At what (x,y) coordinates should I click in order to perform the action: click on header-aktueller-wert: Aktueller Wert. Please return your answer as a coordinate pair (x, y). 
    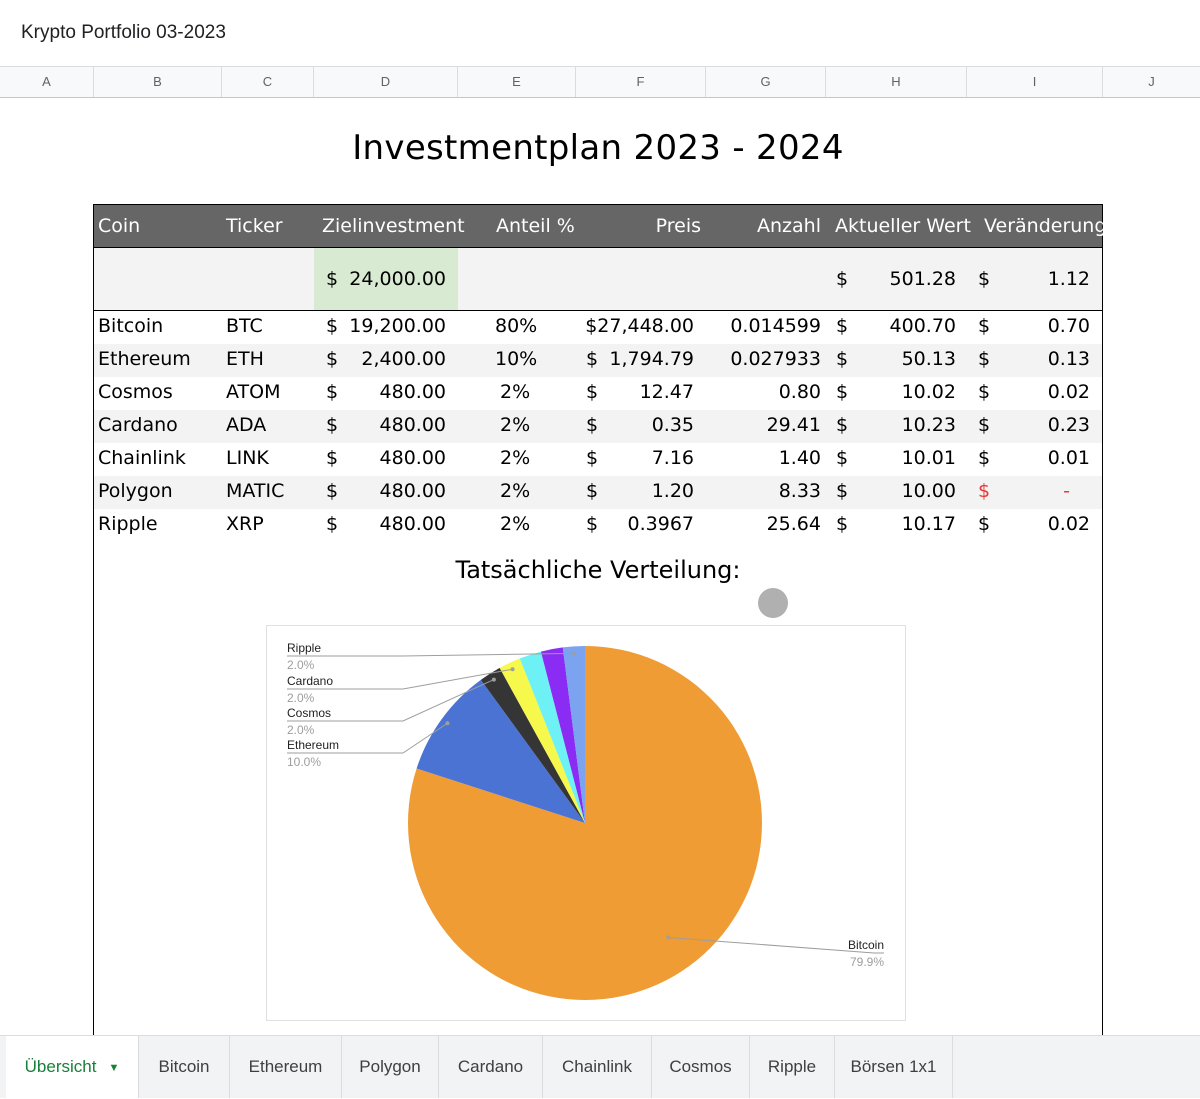
    Looking at the image, I should click on (903, 226).